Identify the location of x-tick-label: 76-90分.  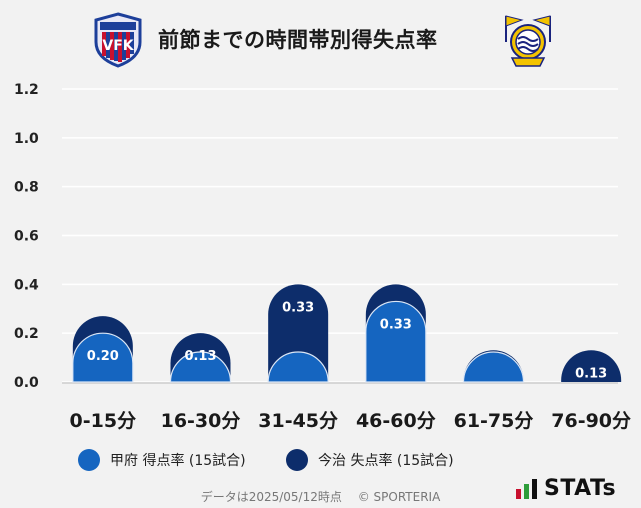
(591, 421).